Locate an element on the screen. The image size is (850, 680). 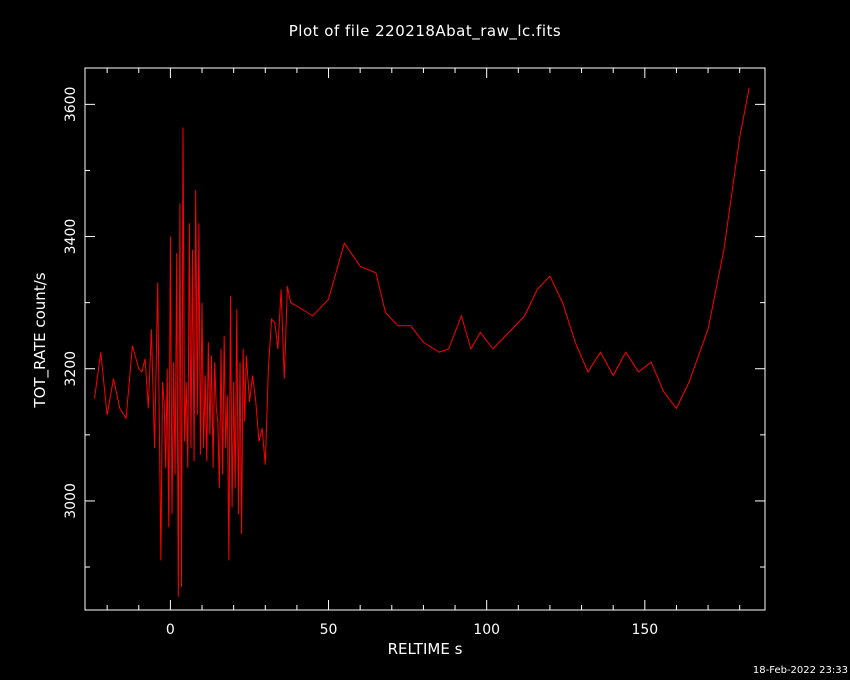
y-tick-label: 3600 is located at coordinates (71, 105).